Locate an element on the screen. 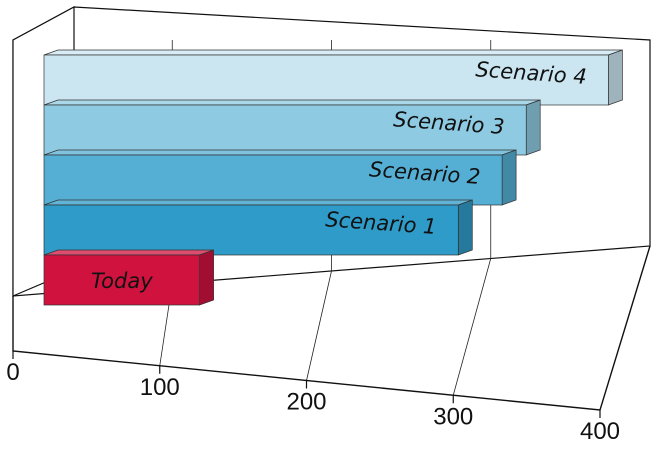 The width and height of the screenshot is (667, 463). bar-label: Today is located at coordinates (122, 281).